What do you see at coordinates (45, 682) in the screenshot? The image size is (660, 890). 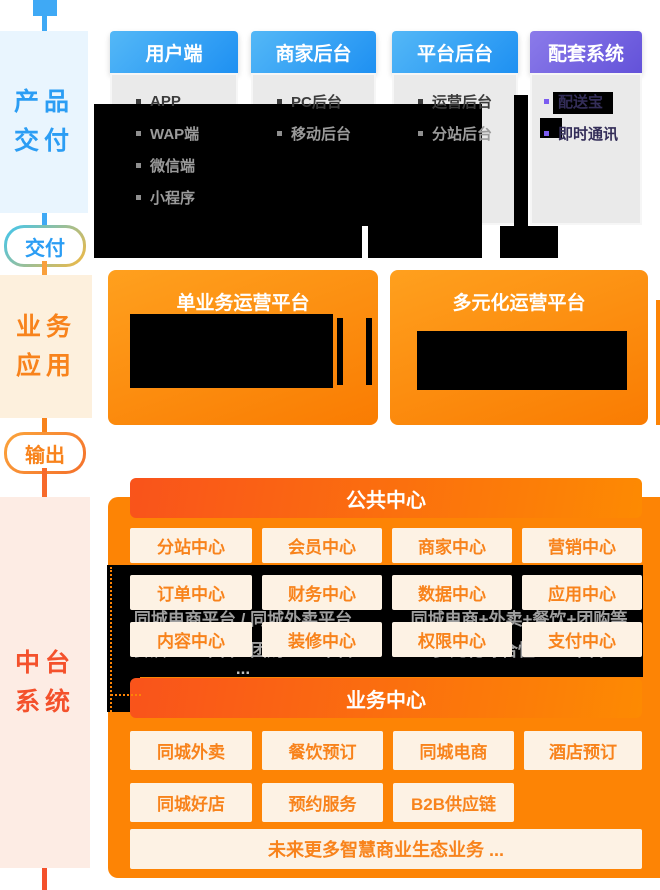 I see `middle-platform-label: 中台 系统` at bounding box center [45, 682].